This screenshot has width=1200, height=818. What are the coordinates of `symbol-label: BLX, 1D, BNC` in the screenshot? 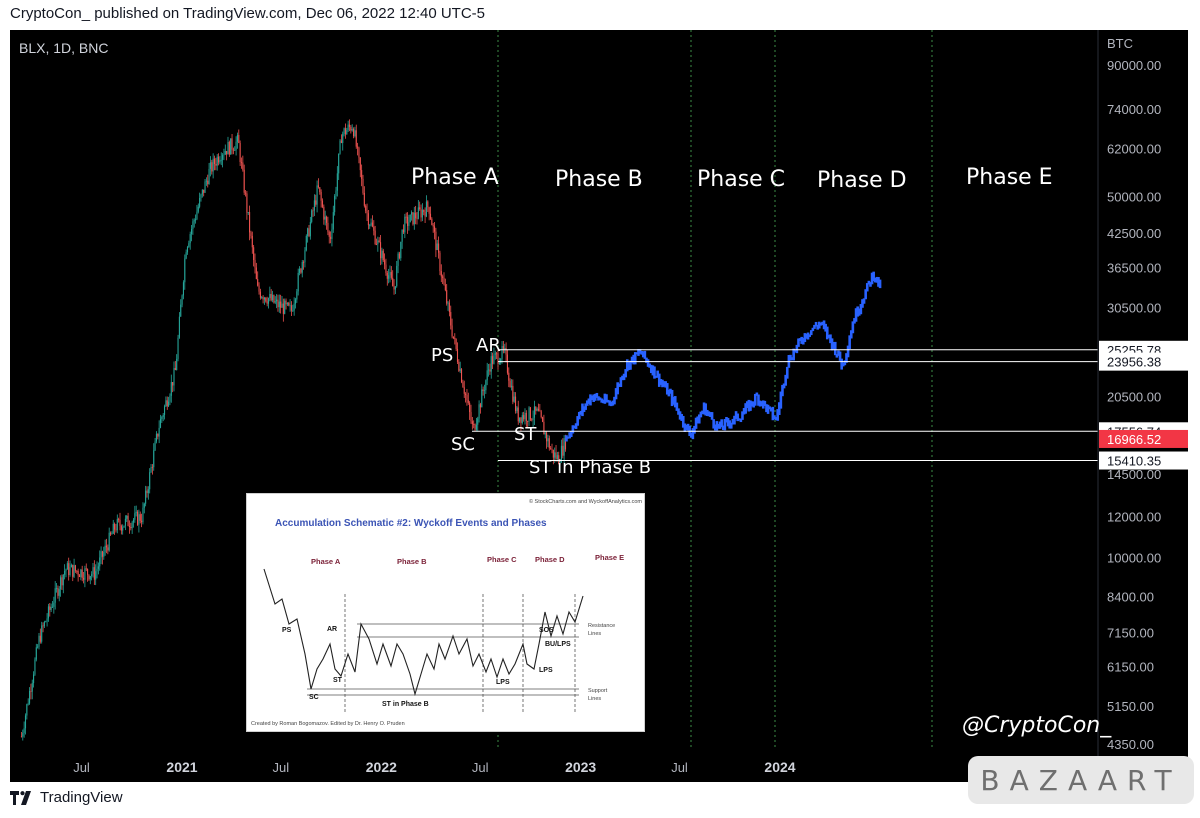 It's located at (64, 48).